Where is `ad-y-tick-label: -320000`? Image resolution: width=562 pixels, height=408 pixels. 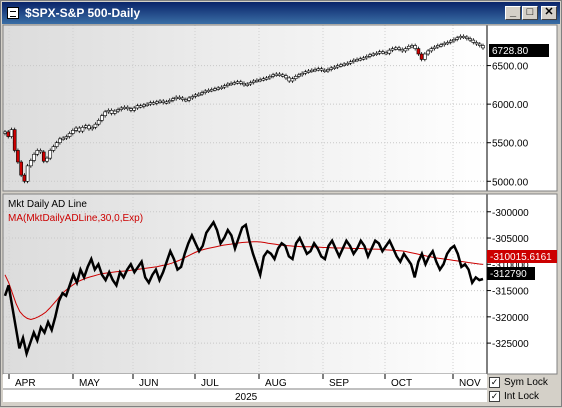
ad-y-tick-label: -320000 is located at coordinates (510, 318).